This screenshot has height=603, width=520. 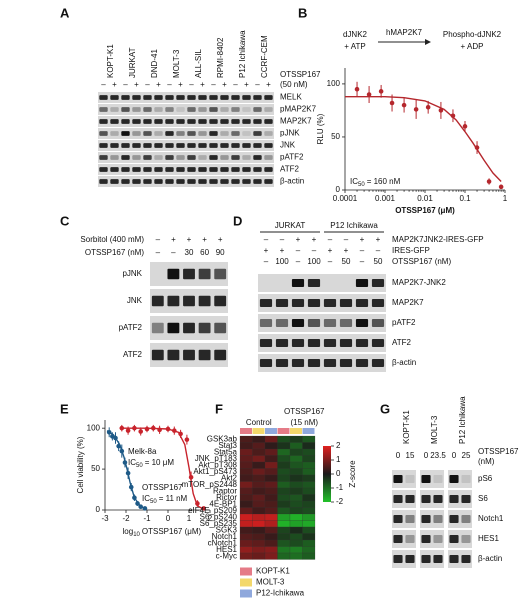 I want to click on row-value: –, so click(x=346, y=239).